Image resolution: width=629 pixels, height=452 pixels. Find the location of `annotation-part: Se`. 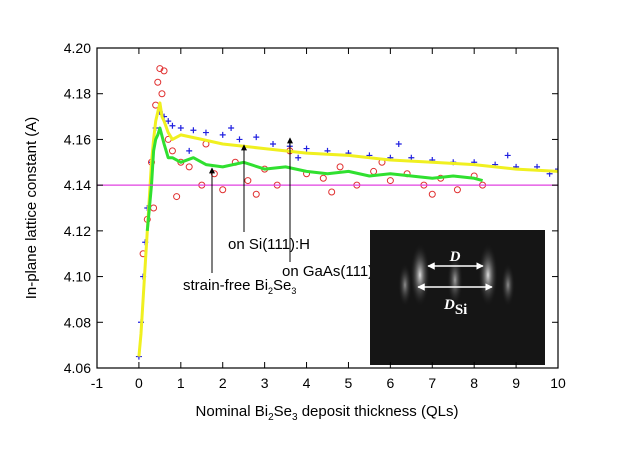

annotation-part: Se is located at coordinates (282, 285).